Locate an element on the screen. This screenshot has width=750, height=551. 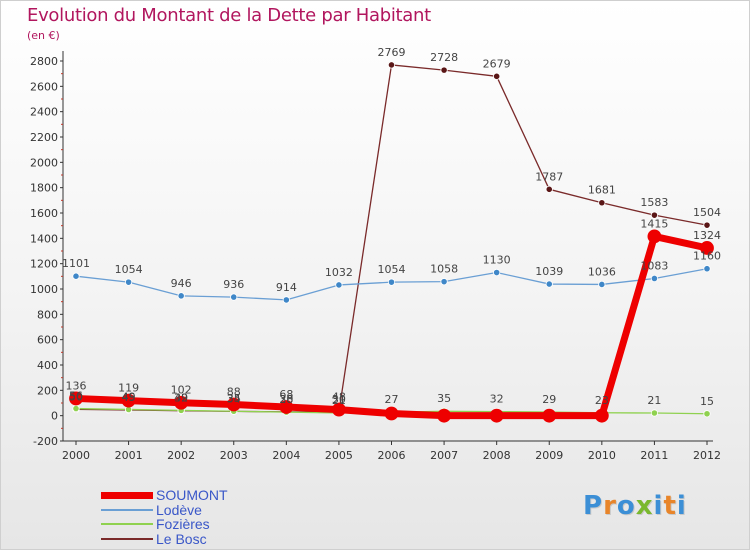
legend-item-fozieres: Fozières is located at coordinates (155, 524).